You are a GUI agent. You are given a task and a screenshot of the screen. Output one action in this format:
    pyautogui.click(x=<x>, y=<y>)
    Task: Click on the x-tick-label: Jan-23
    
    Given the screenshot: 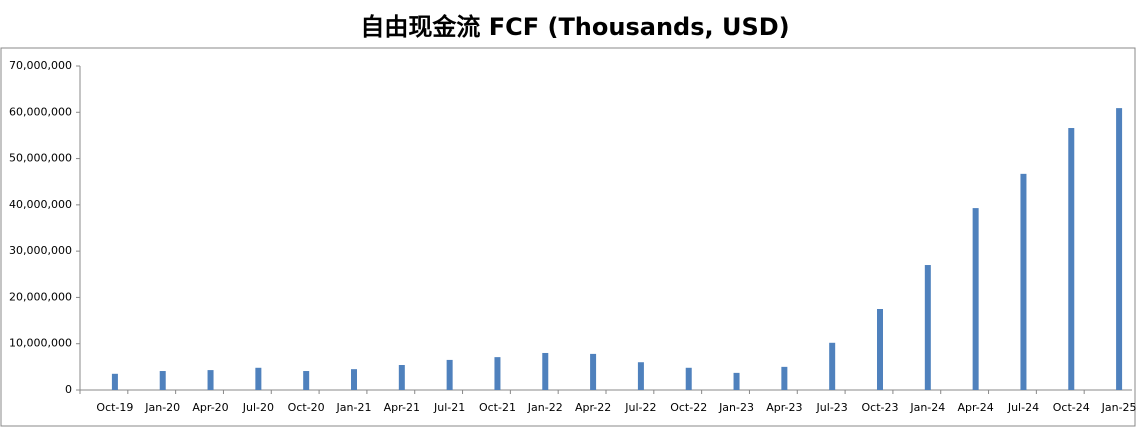 What is the action you would take?
    pyautogui.click(x=736, y=407)
    